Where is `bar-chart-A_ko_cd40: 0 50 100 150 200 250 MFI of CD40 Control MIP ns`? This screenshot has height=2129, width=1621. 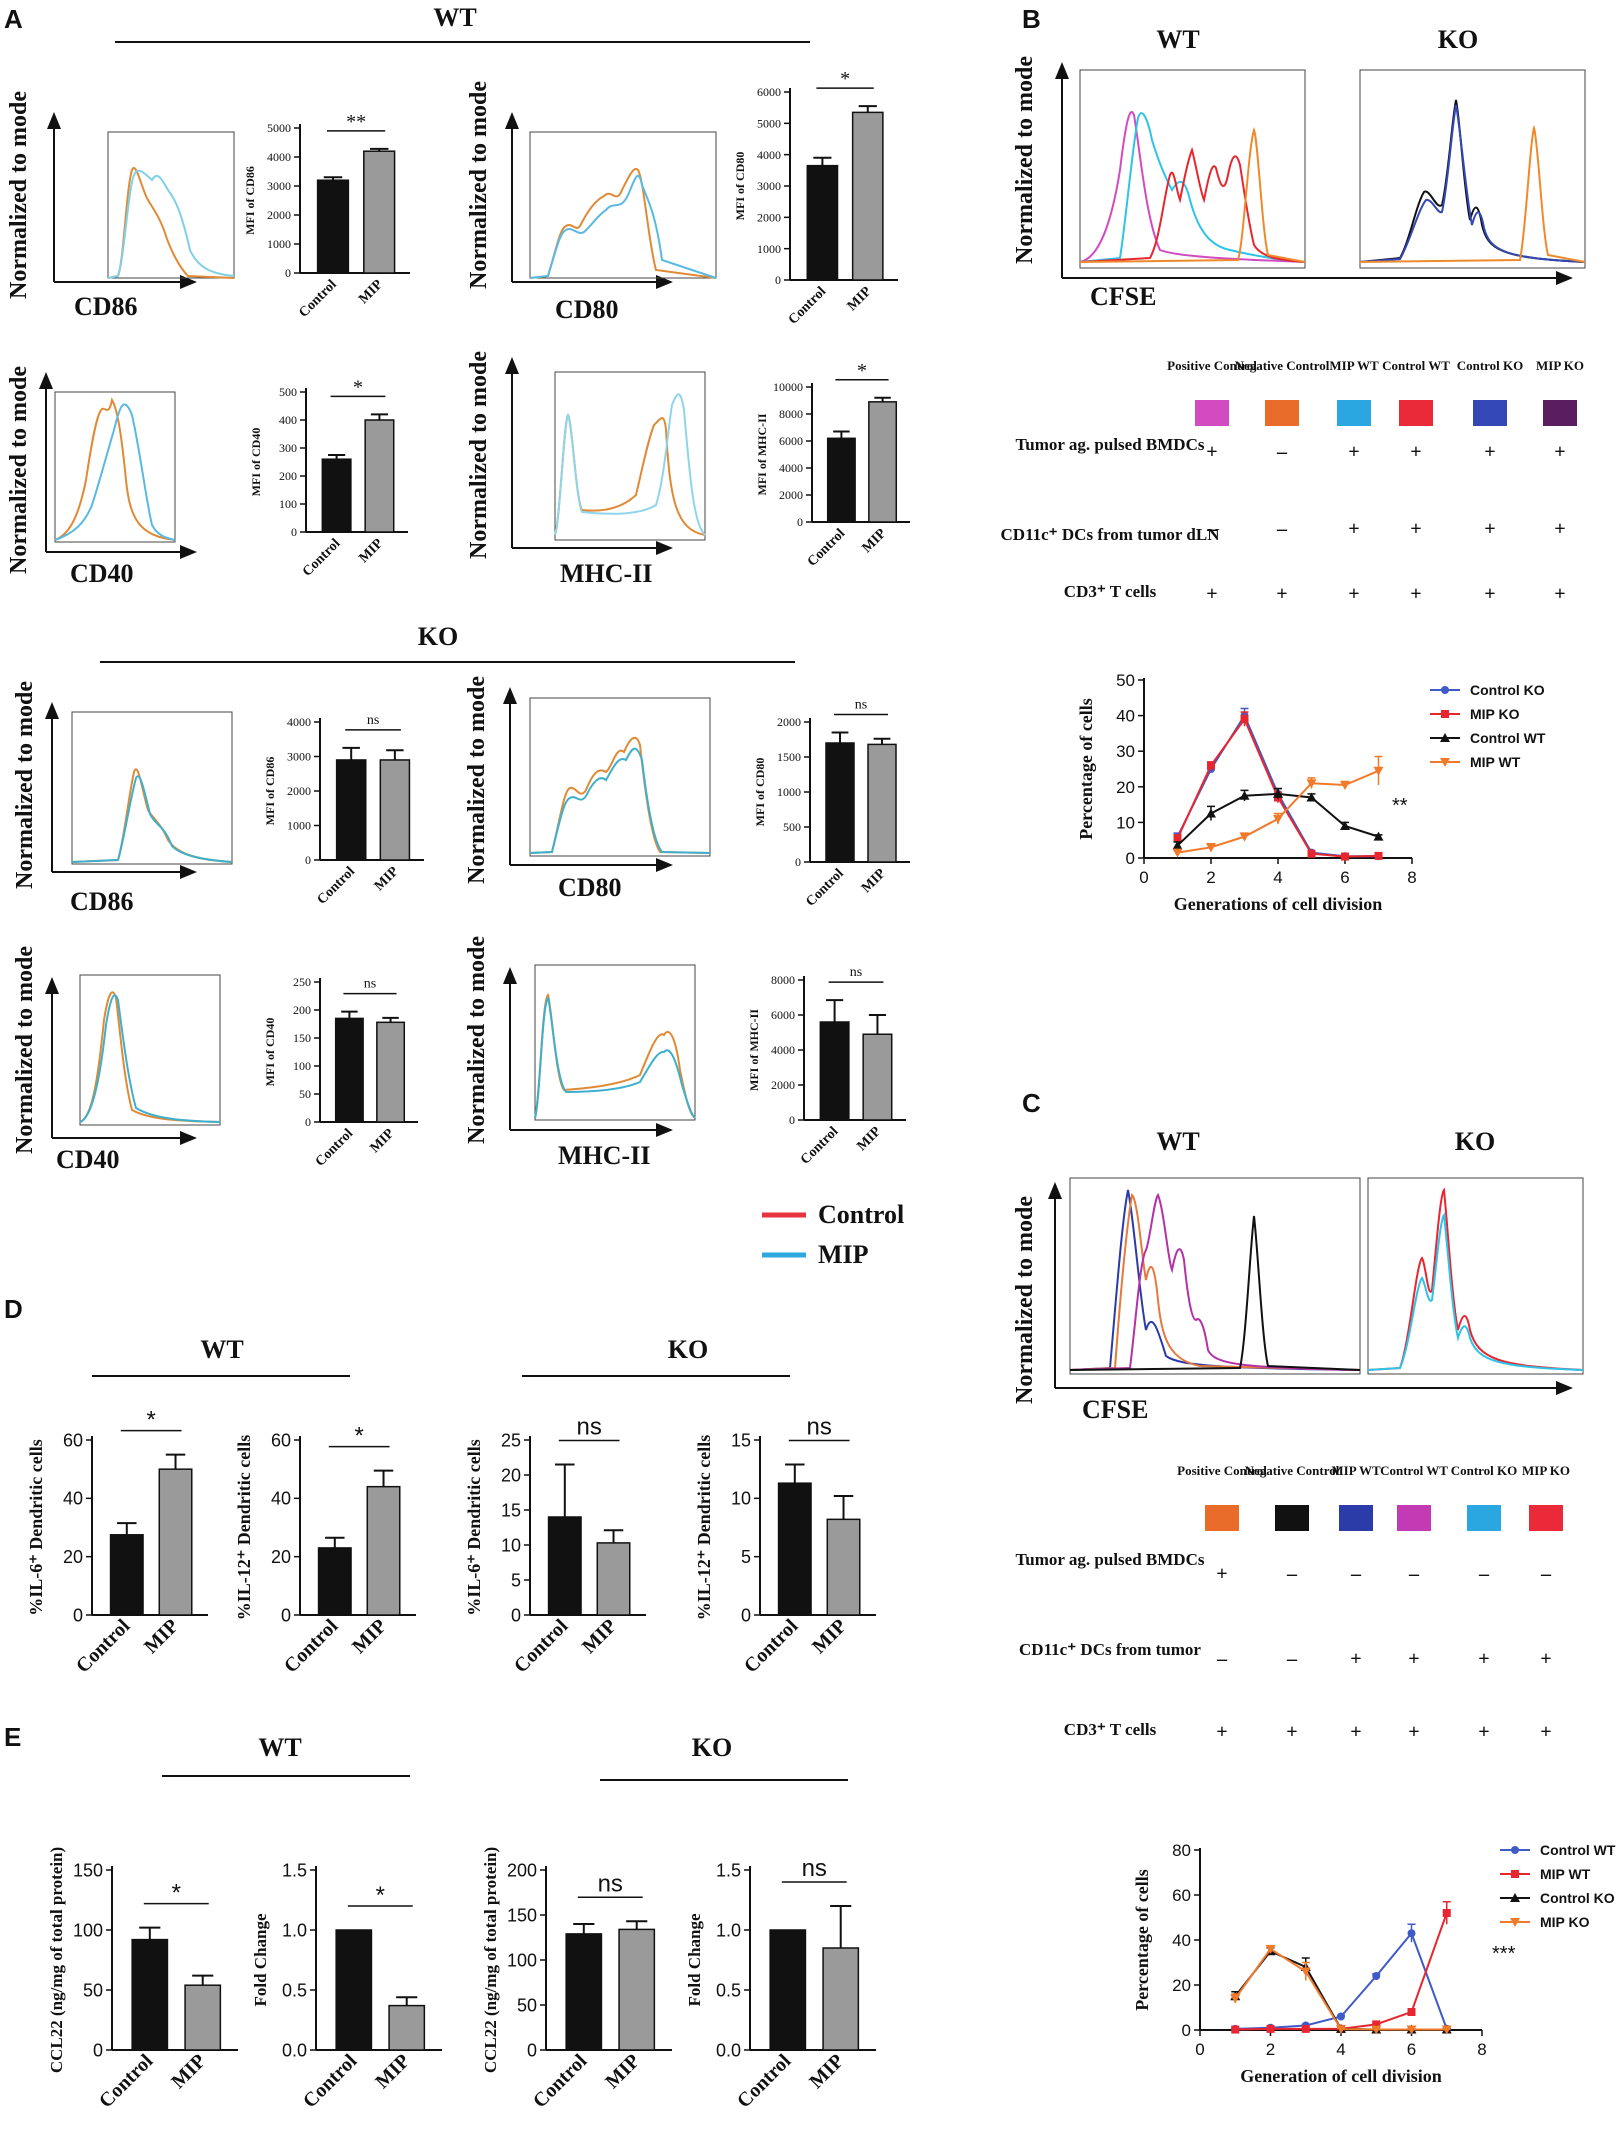 bar-chart-A_ko_cd40: 0 50 100 150 200 250 MFI of CD40 Control MIP ns is located at coordinates (340, 1072).